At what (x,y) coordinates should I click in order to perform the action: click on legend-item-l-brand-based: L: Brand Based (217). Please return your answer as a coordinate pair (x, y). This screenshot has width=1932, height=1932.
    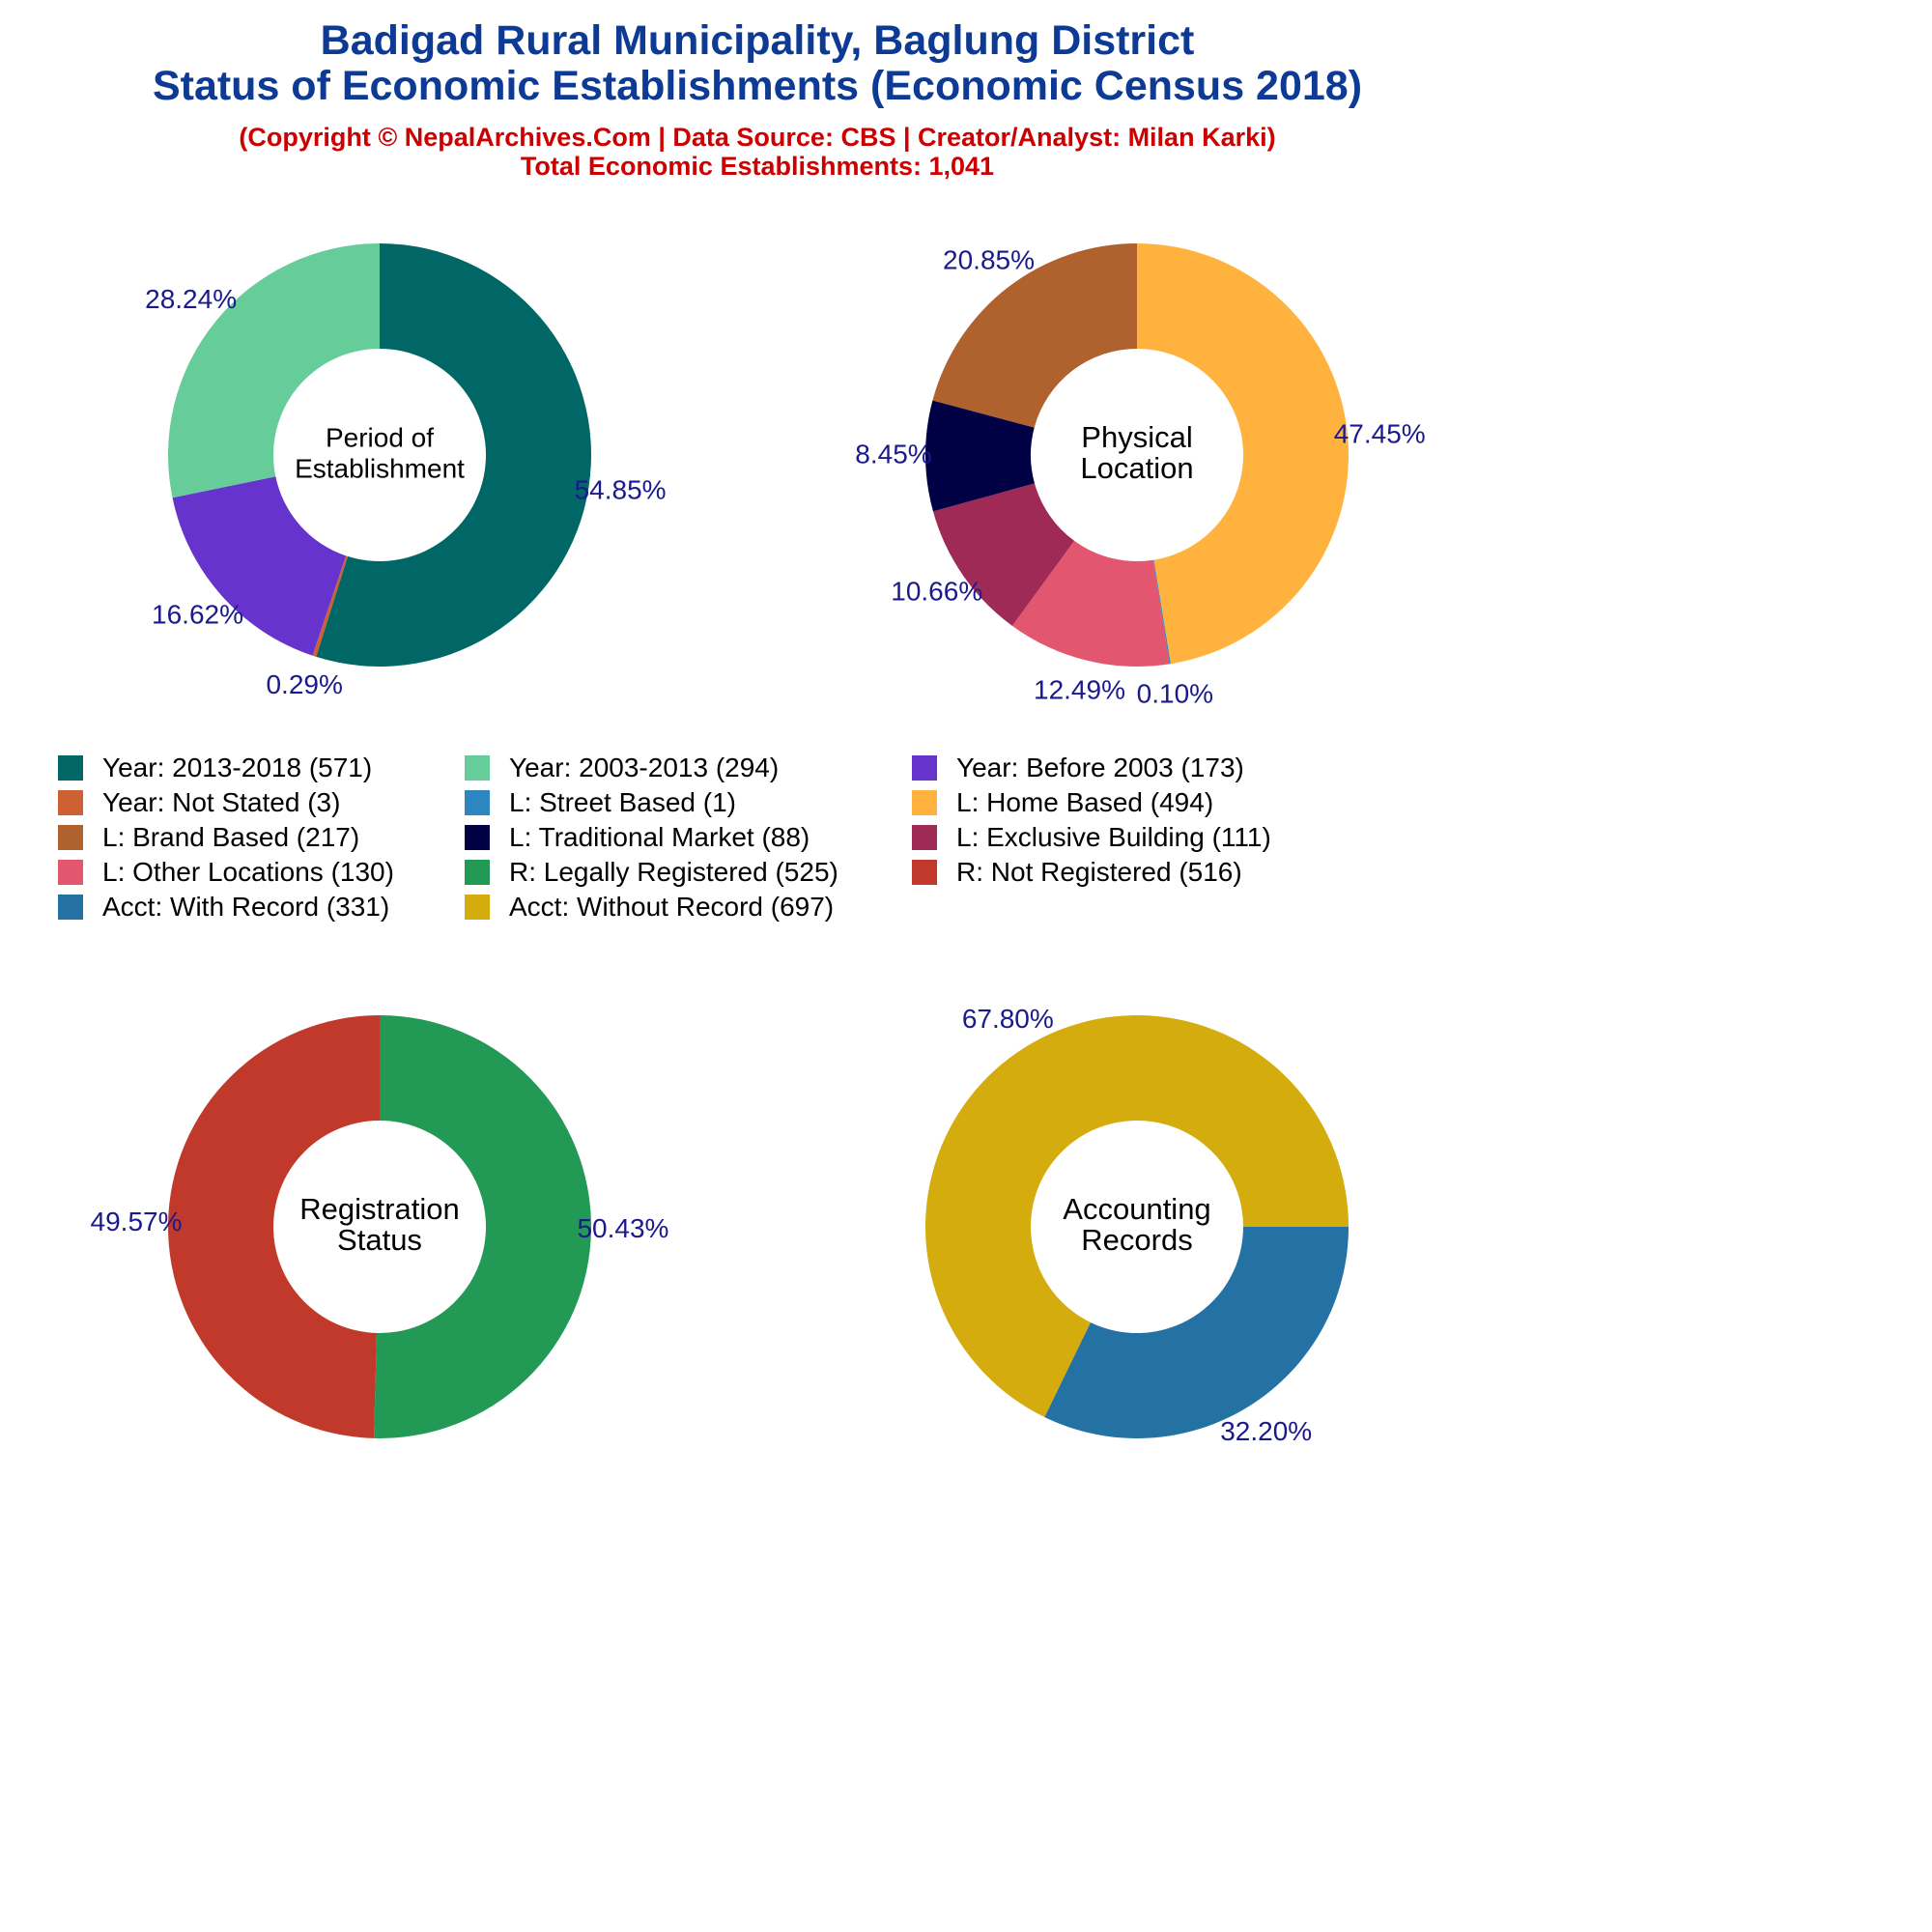
    Looking at the image, I should click on (208, 837).